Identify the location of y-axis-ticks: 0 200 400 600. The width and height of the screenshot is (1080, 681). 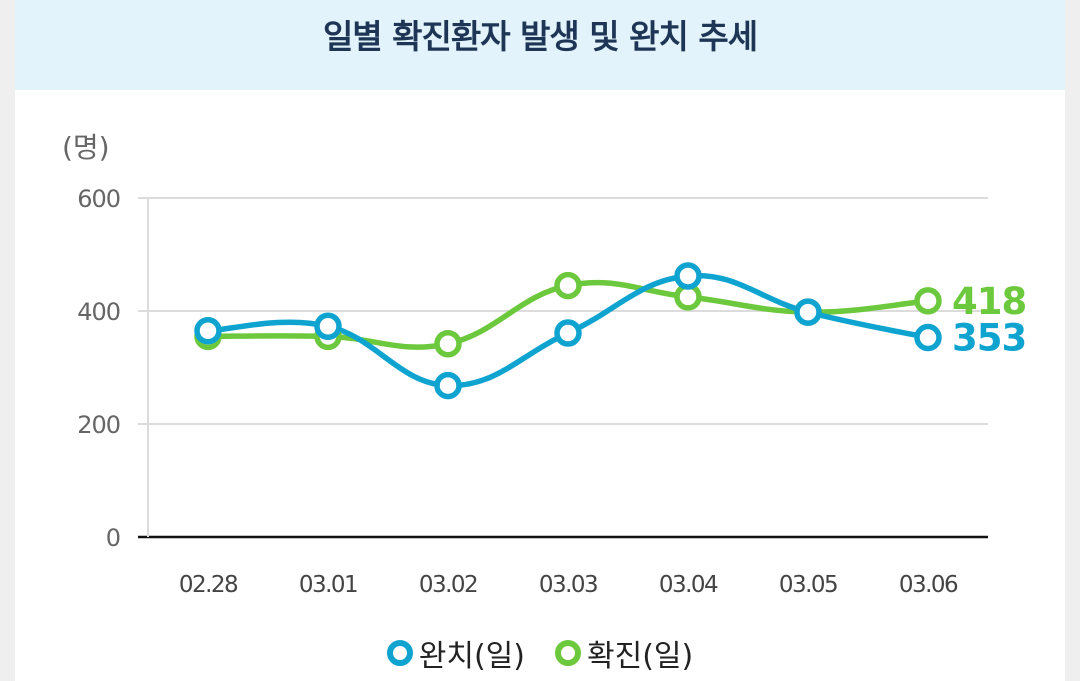
(99, 368).